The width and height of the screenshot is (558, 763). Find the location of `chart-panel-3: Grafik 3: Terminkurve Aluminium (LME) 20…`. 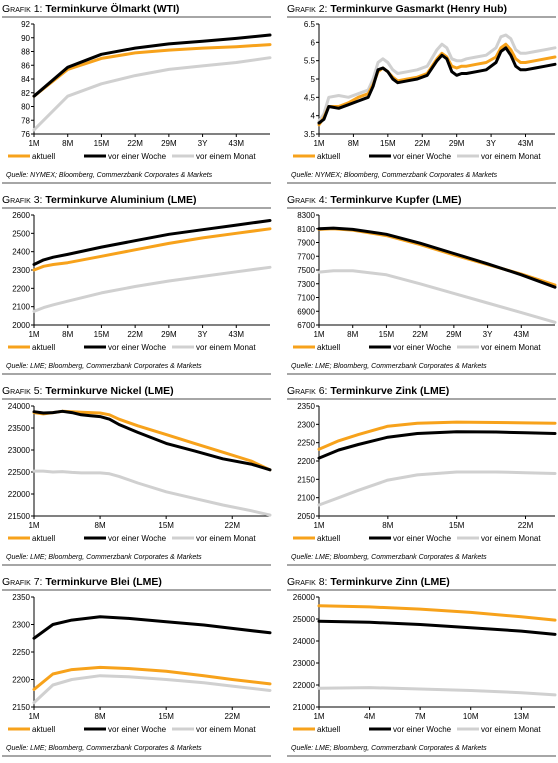

chart-panel-3: Grafik 3: Terminkurve Aluminium (LME) 20… is located at coordinates (137, 287).